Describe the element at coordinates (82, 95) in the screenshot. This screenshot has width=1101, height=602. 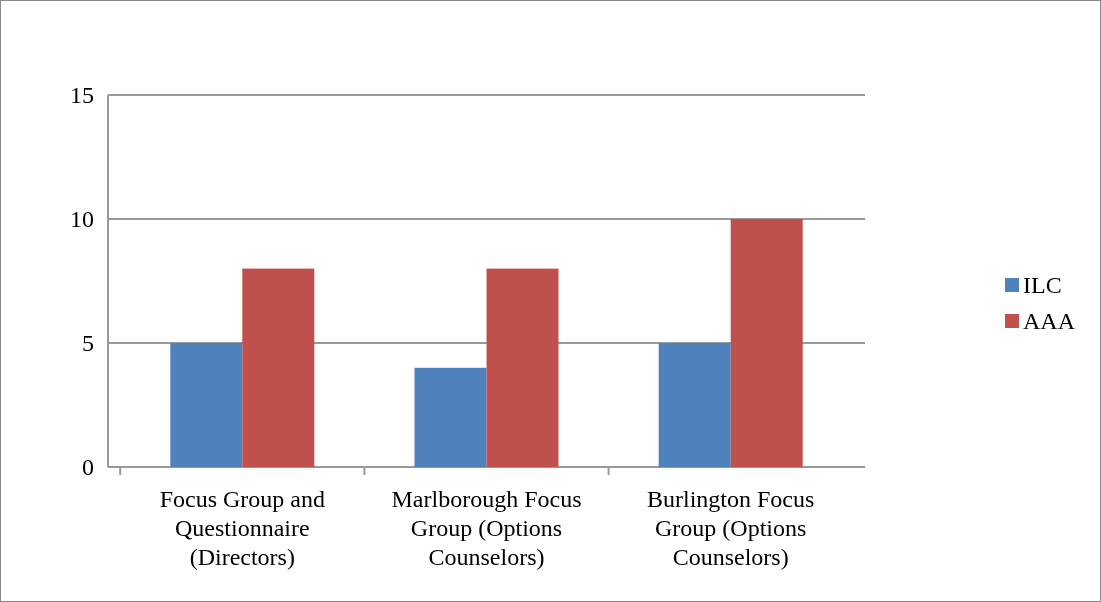
I see `y-tick-label: 15` at that location.